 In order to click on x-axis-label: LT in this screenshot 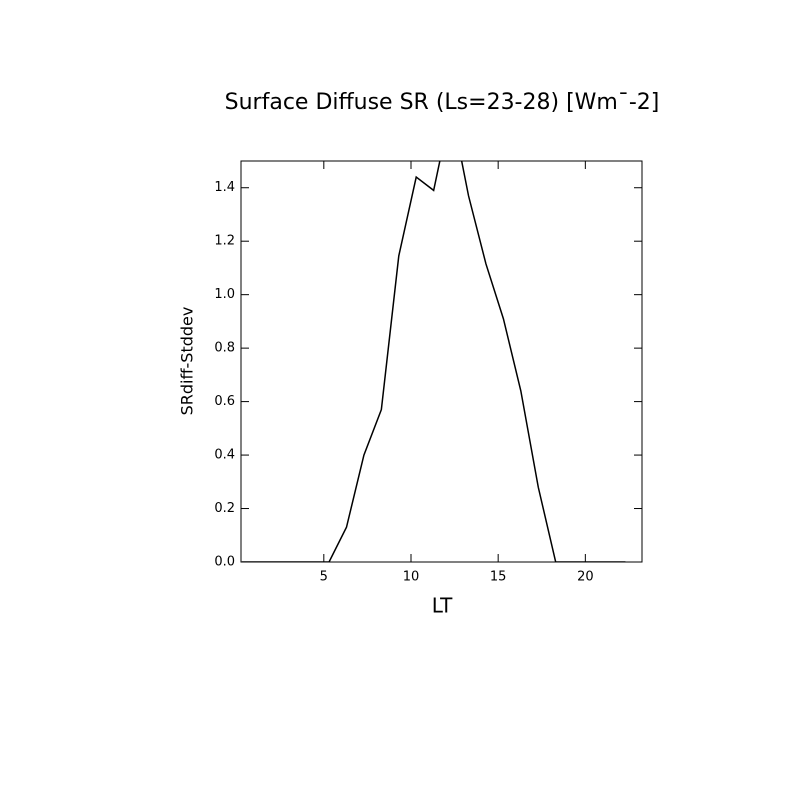, I will do `click(442, 606)`.